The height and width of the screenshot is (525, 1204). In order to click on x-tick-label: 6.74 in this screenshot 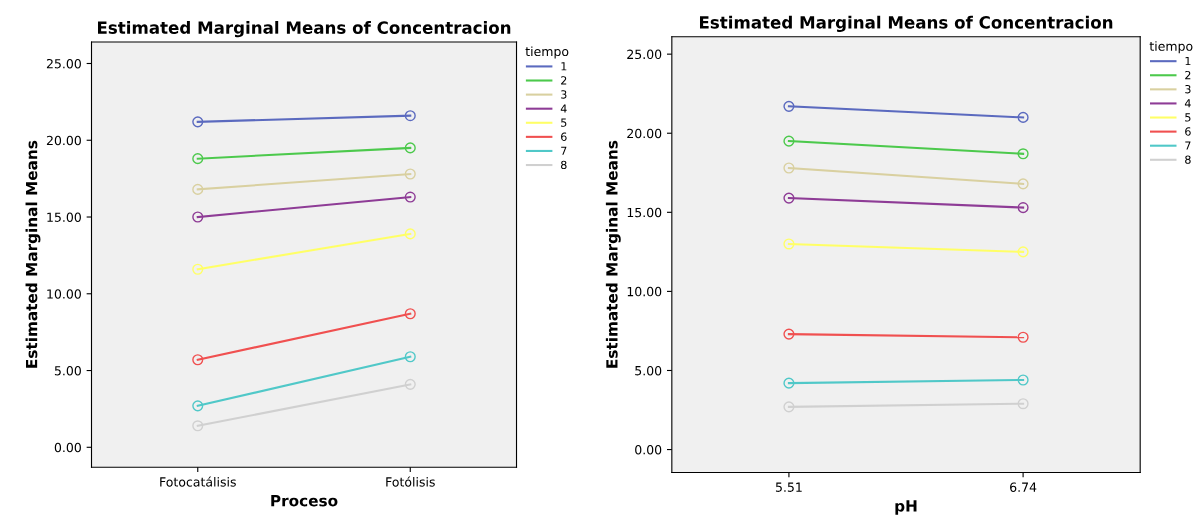, I will do `click(1023, 487)`.